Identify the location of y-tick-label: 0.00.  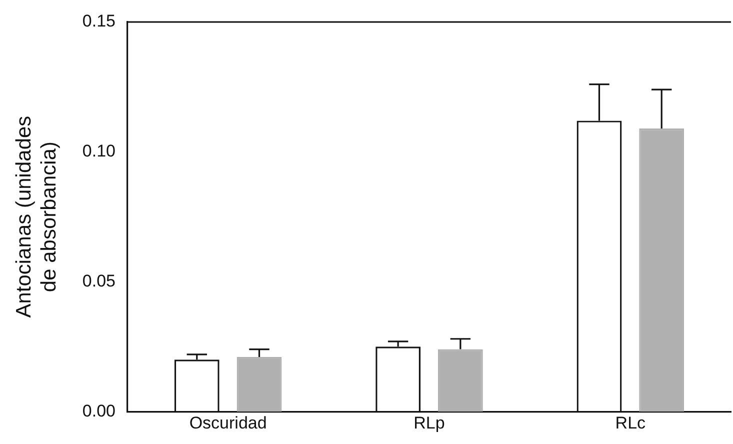
(99, 410).